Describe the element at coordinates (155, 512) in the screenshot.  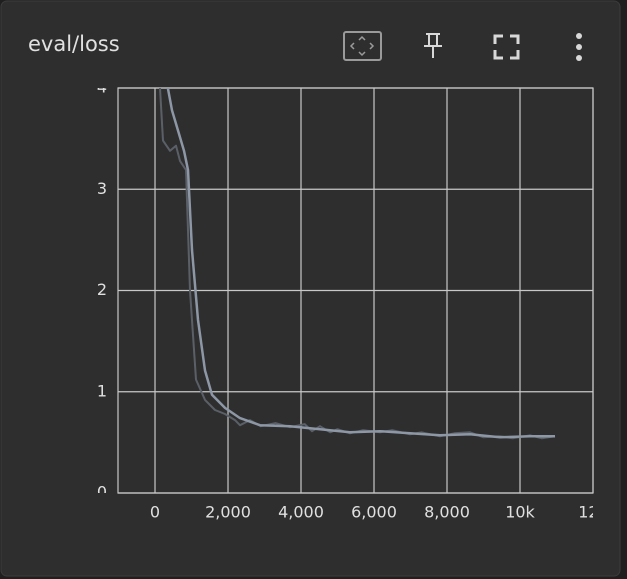
I see `x-tick-label: 0` at that location.